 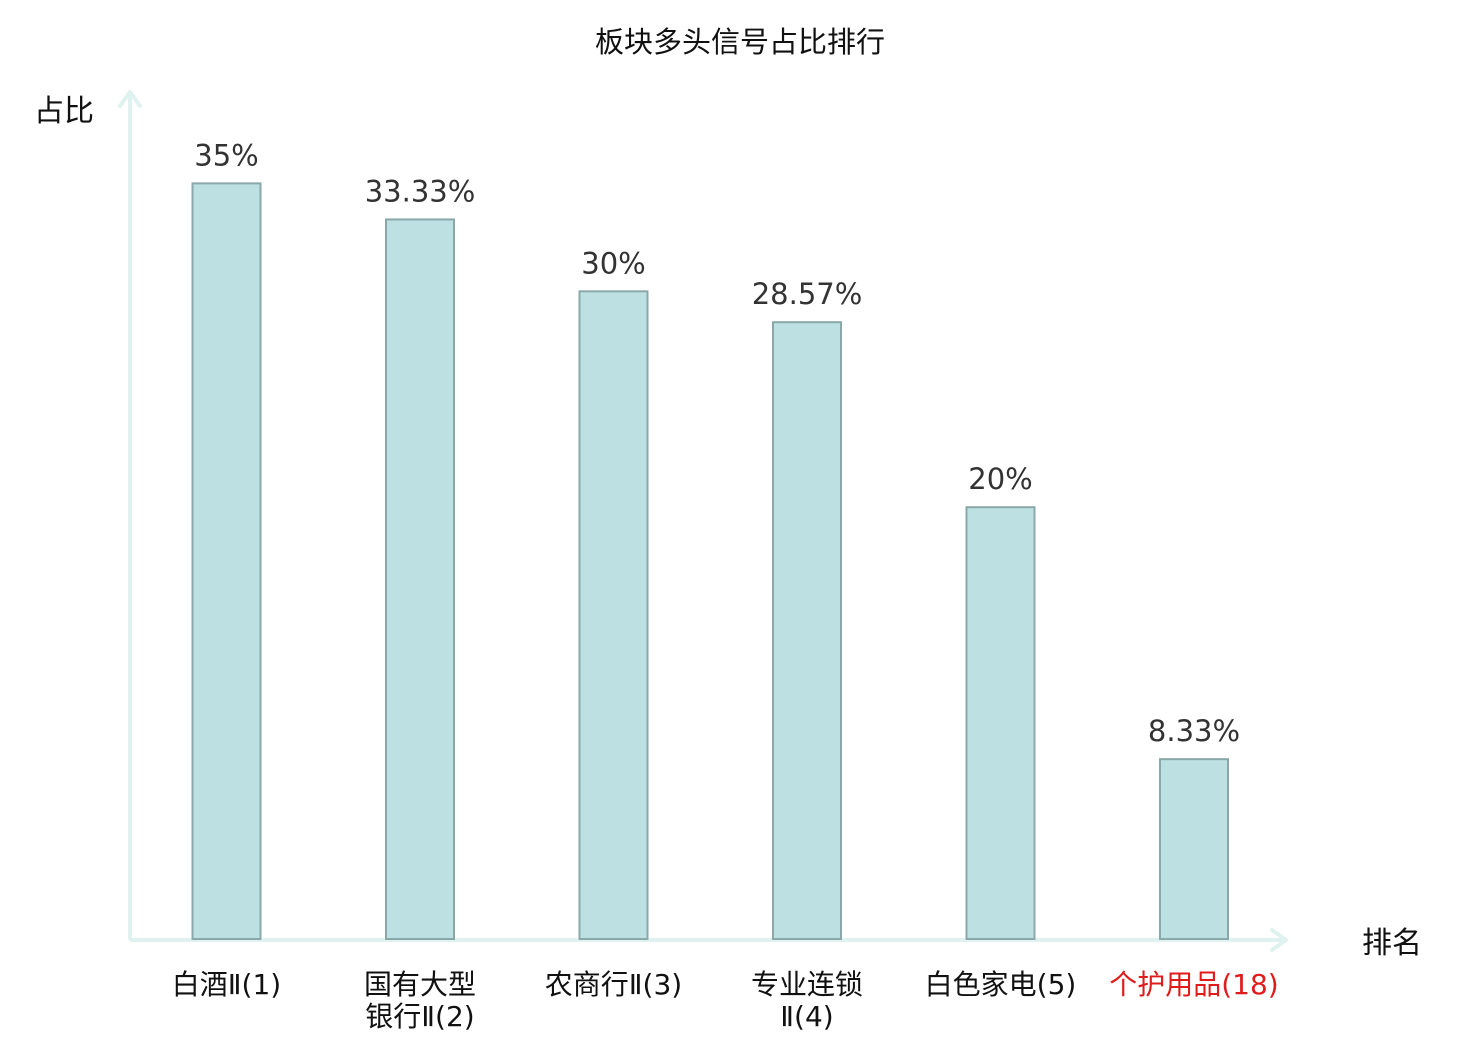 What do you see at coordinates (1000, 479) in the screenshot?
I see `value-label-5: 20%` at bounding box center [1000, 479].